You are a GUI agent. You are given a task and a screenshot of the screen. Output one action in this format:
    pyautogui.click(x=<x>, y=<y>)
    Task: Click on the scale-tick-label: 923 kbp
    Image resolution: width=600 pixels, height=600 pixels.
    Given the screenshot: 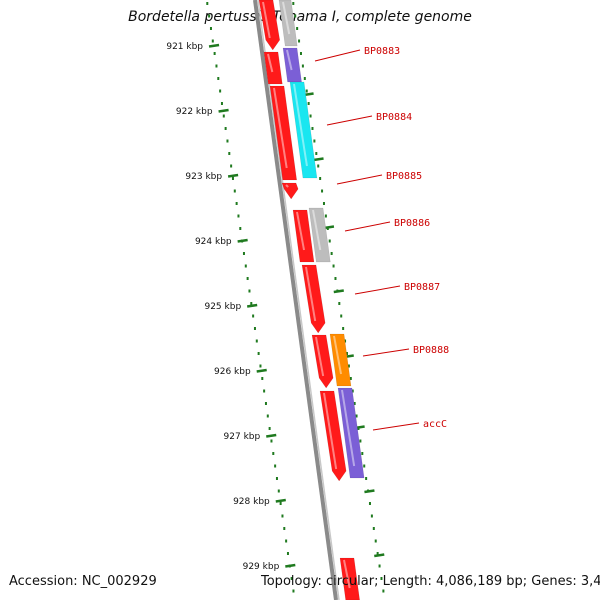 What is the action you would take?
    pyautogui.click(x=203, y=177)
    